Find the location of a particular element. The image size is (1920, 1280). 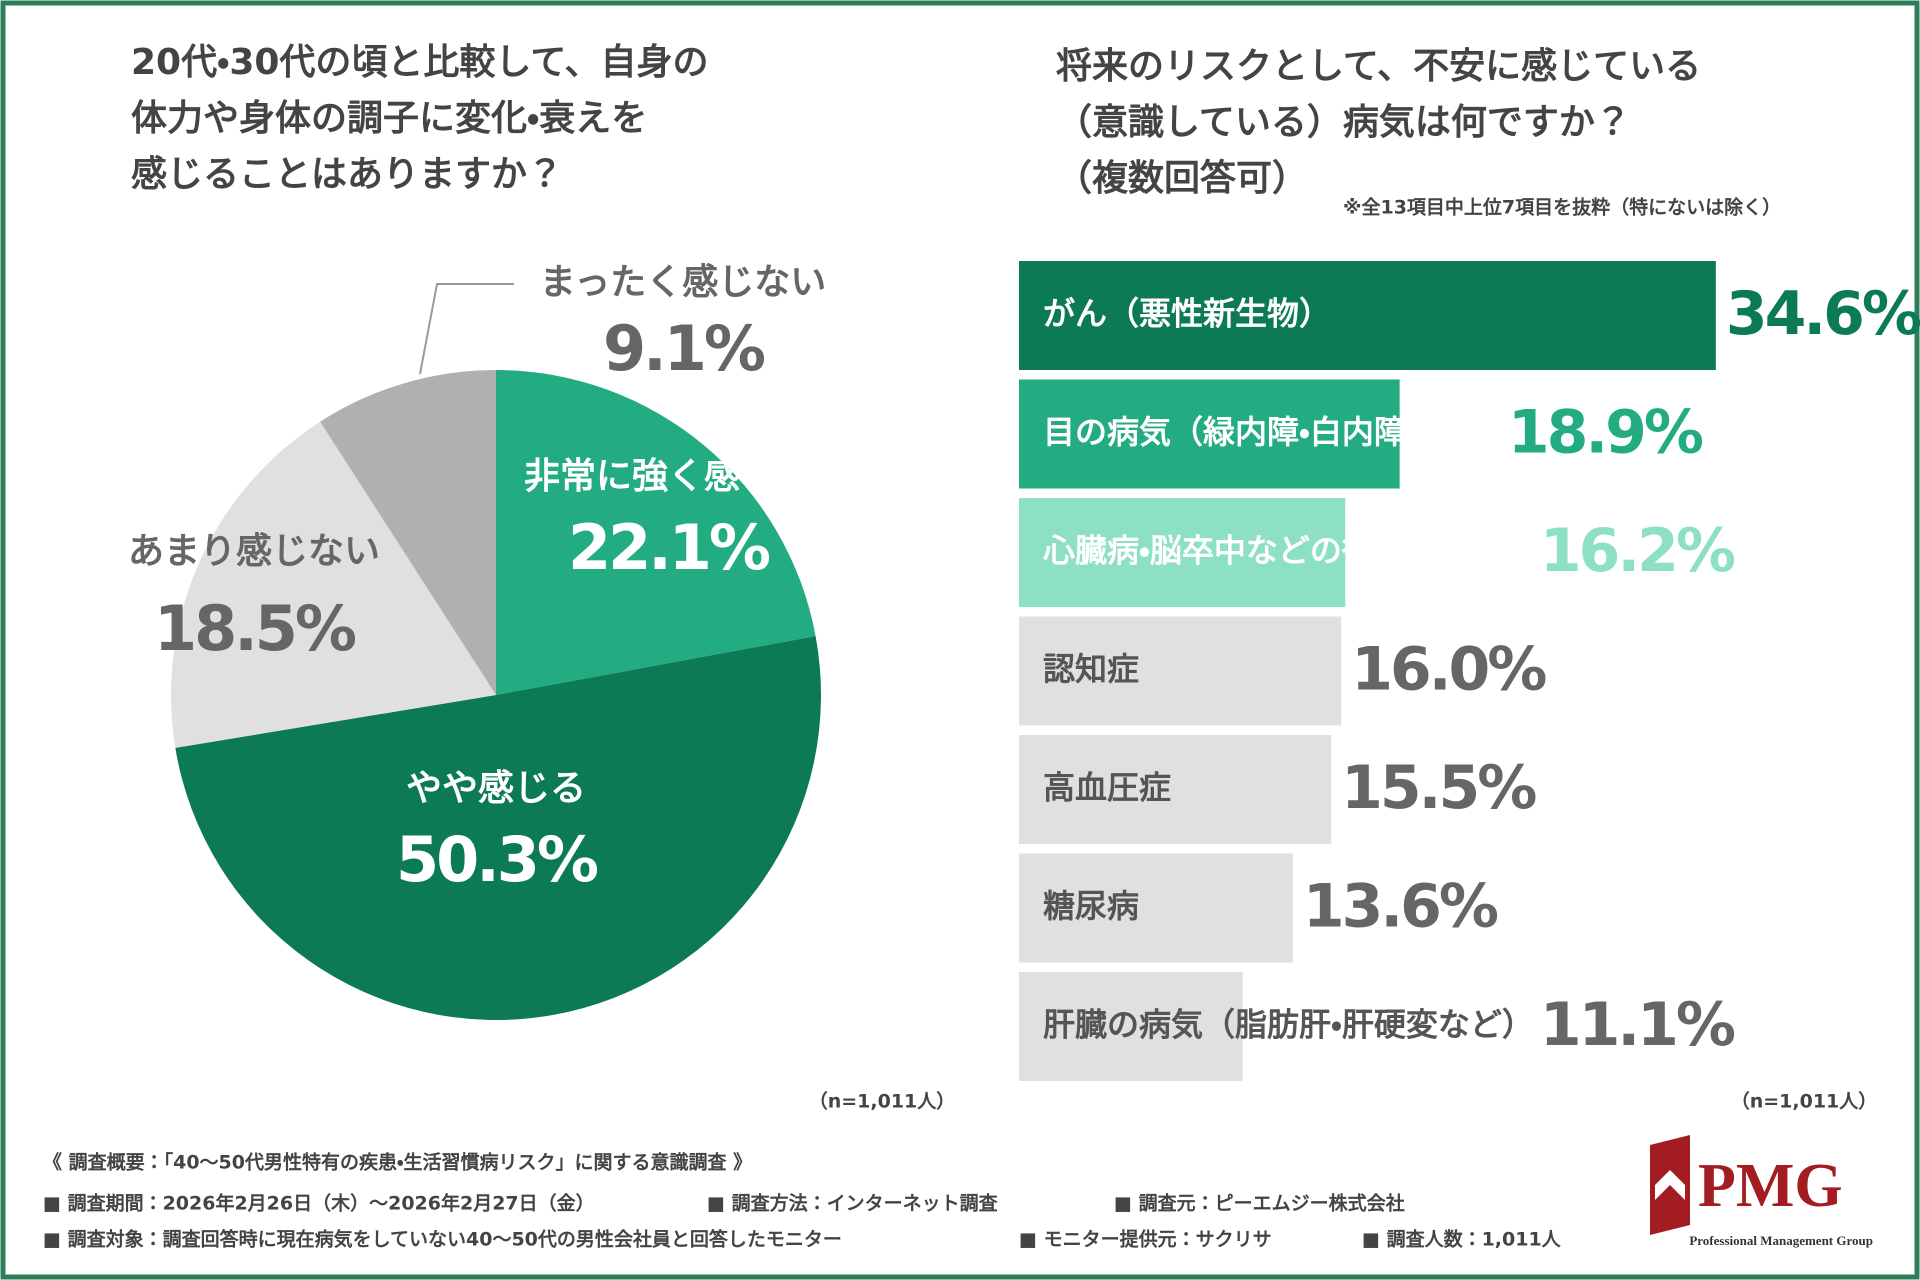

slice-value: 22.1% is located at coordinates (669, 547).